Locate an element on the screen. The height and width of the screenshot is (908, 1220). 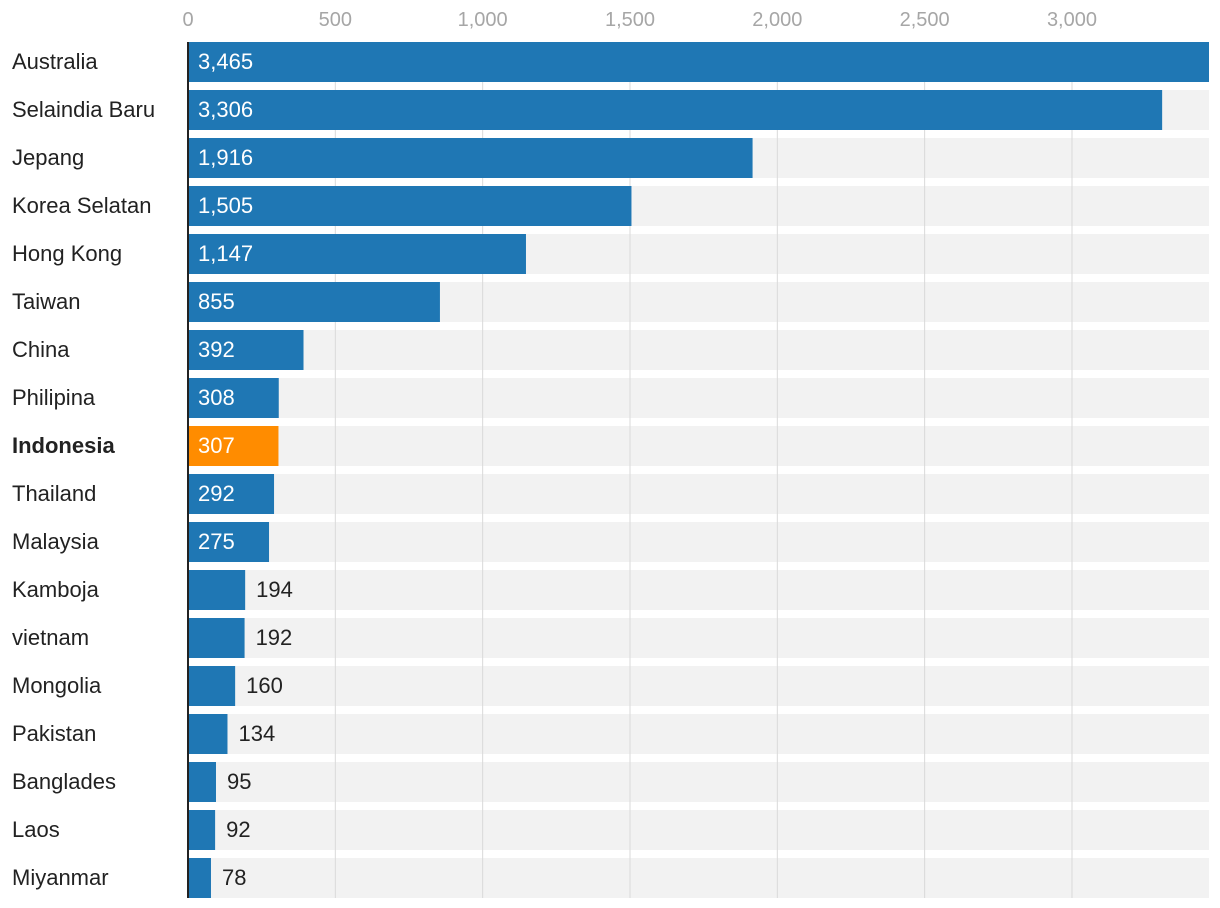
x-tick-label: 1,500 is located at coordinates (630, 20).